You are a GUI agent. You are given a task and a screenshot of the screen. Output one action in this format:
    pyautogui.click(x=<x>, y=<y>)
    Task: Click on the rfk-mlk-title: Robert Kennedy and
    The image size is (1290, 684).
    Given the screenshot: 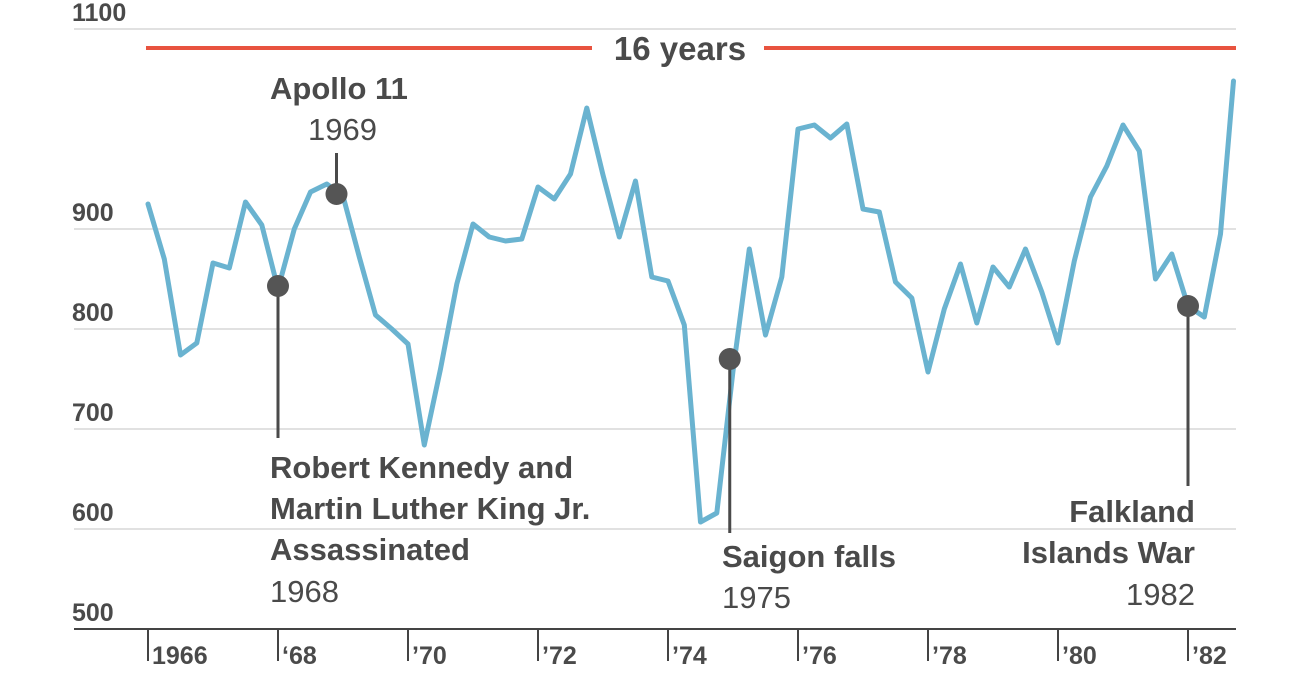 What is the action you would take?
    pyautogui.click(x=421, y=467)
    